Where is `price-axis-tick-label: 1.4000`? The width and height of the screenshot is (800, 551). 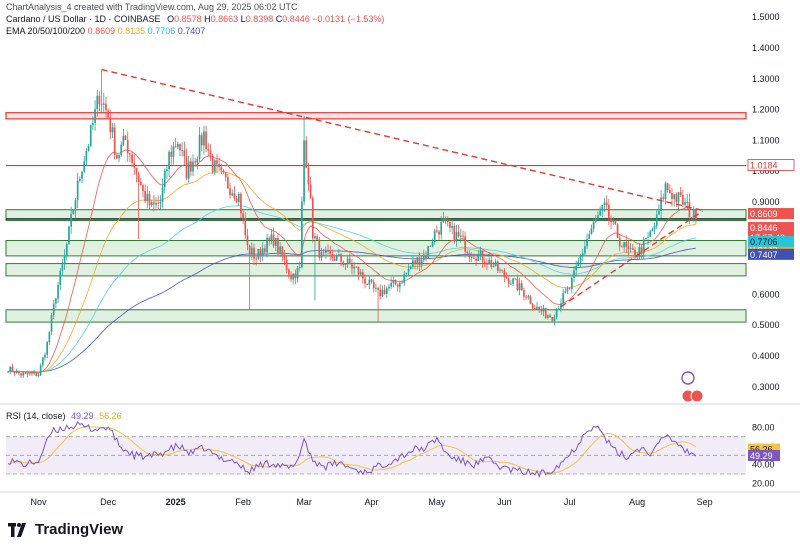
price-axis-tick-label: 1.4000 is located at coordinates (766, 48).